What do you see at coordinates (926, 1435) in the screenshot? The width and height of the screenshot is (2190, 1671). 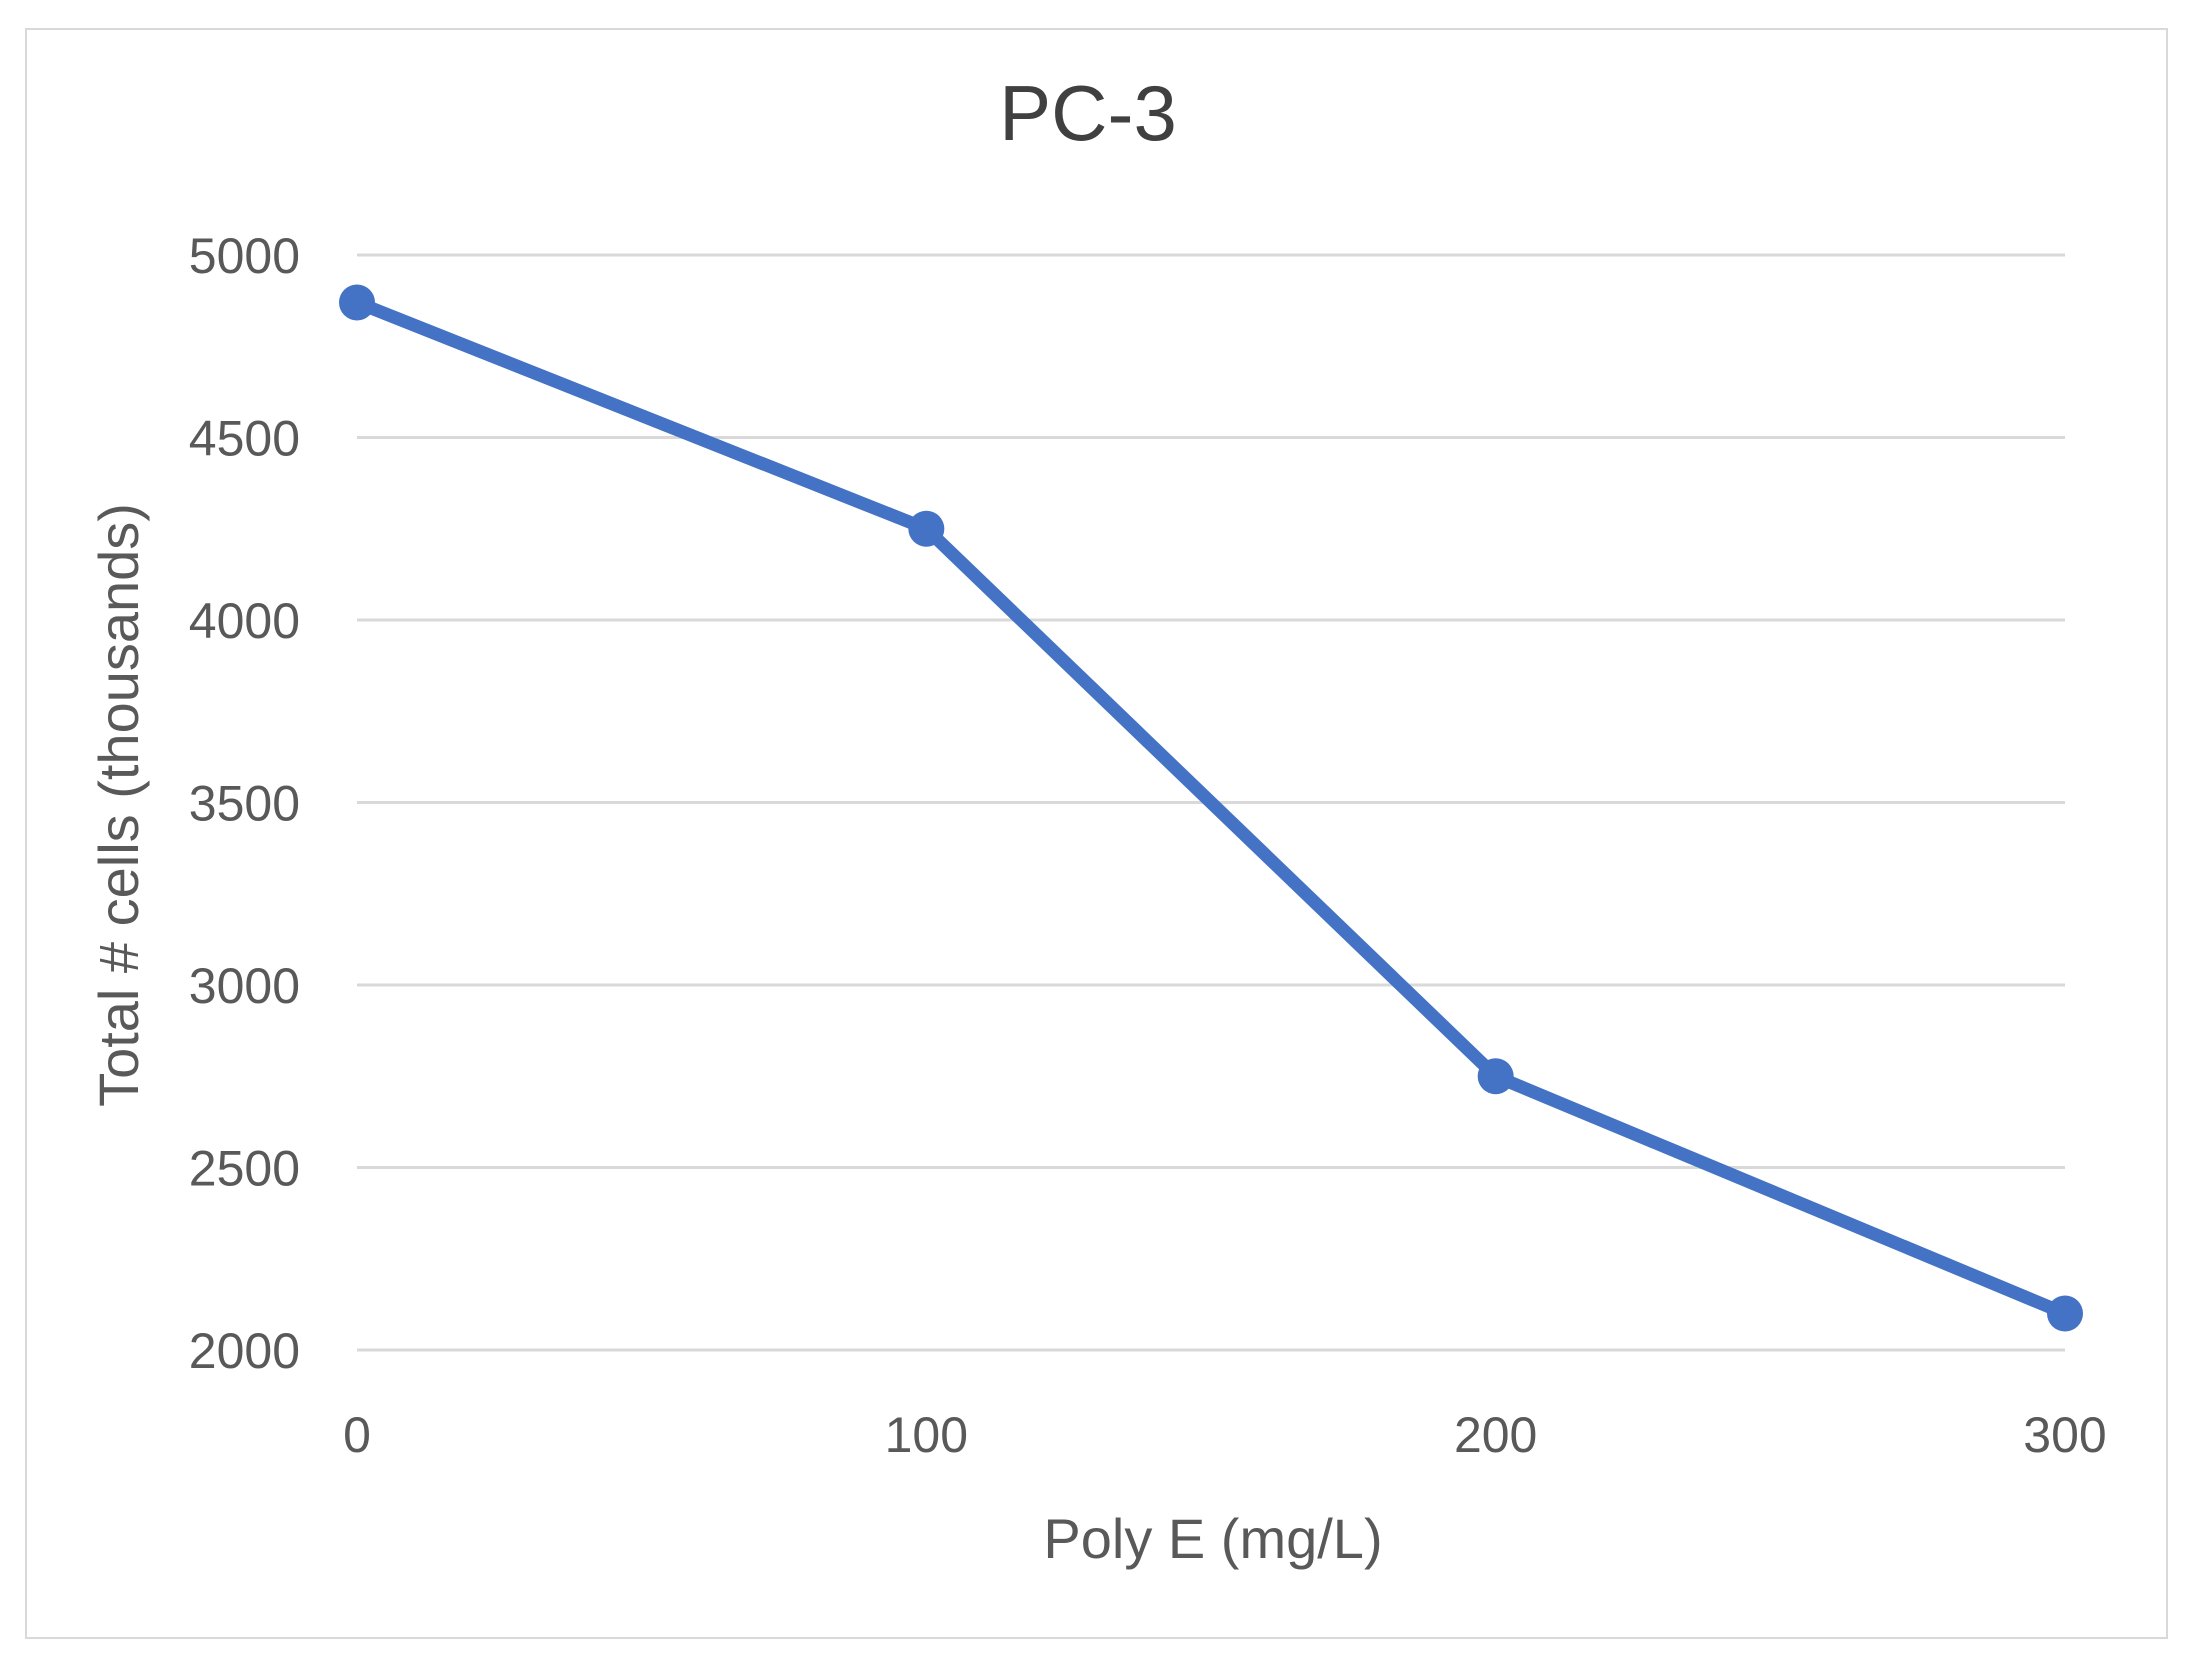 I see `x-tick-label: 100` at bounding box center [926, 1435].